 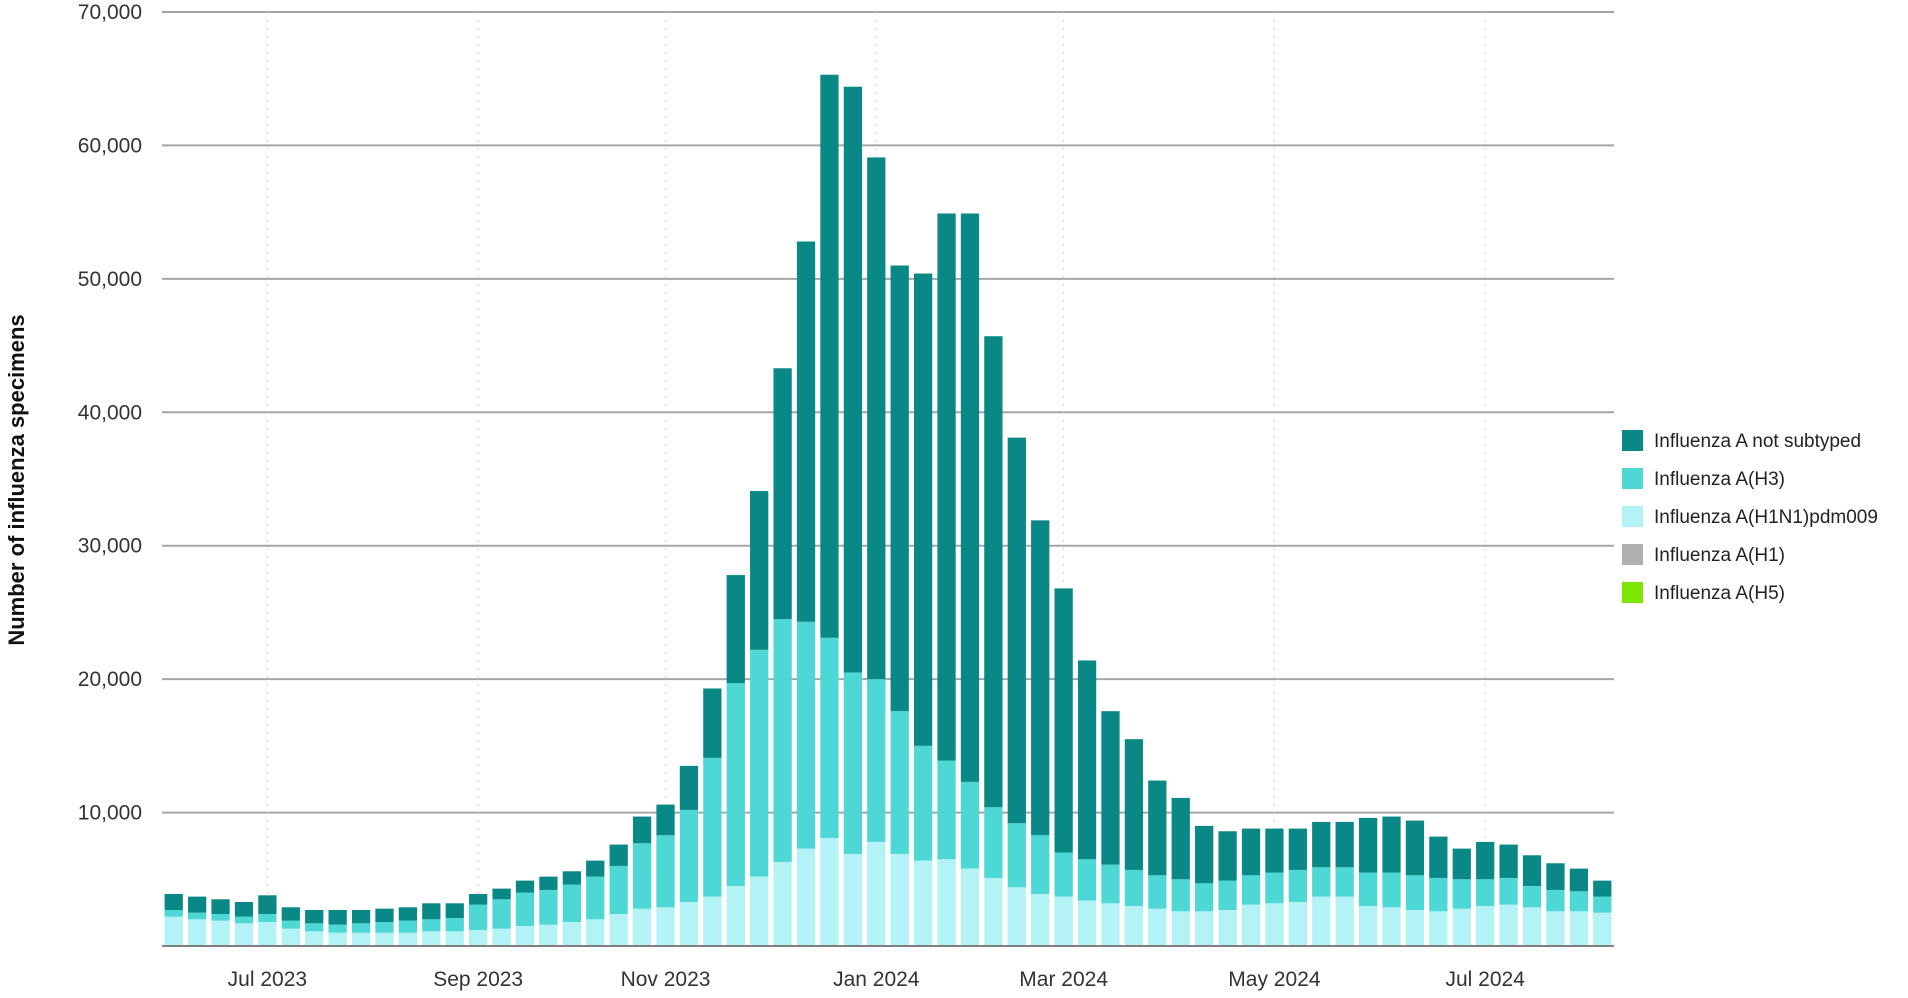 What do you see at coordinates (876, 979) in the screenshot?
I see `x-tick-label: Jan 2024` at bounding box center [876, 979].